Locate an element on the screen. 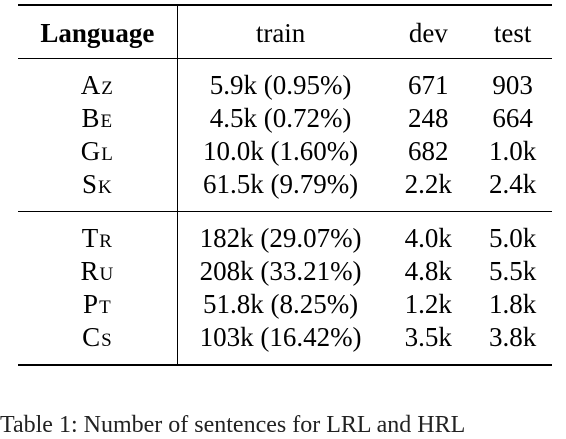 This screenshot has width=566, height=439. cell-test: 1.8k is located at coordinates (512, 304).